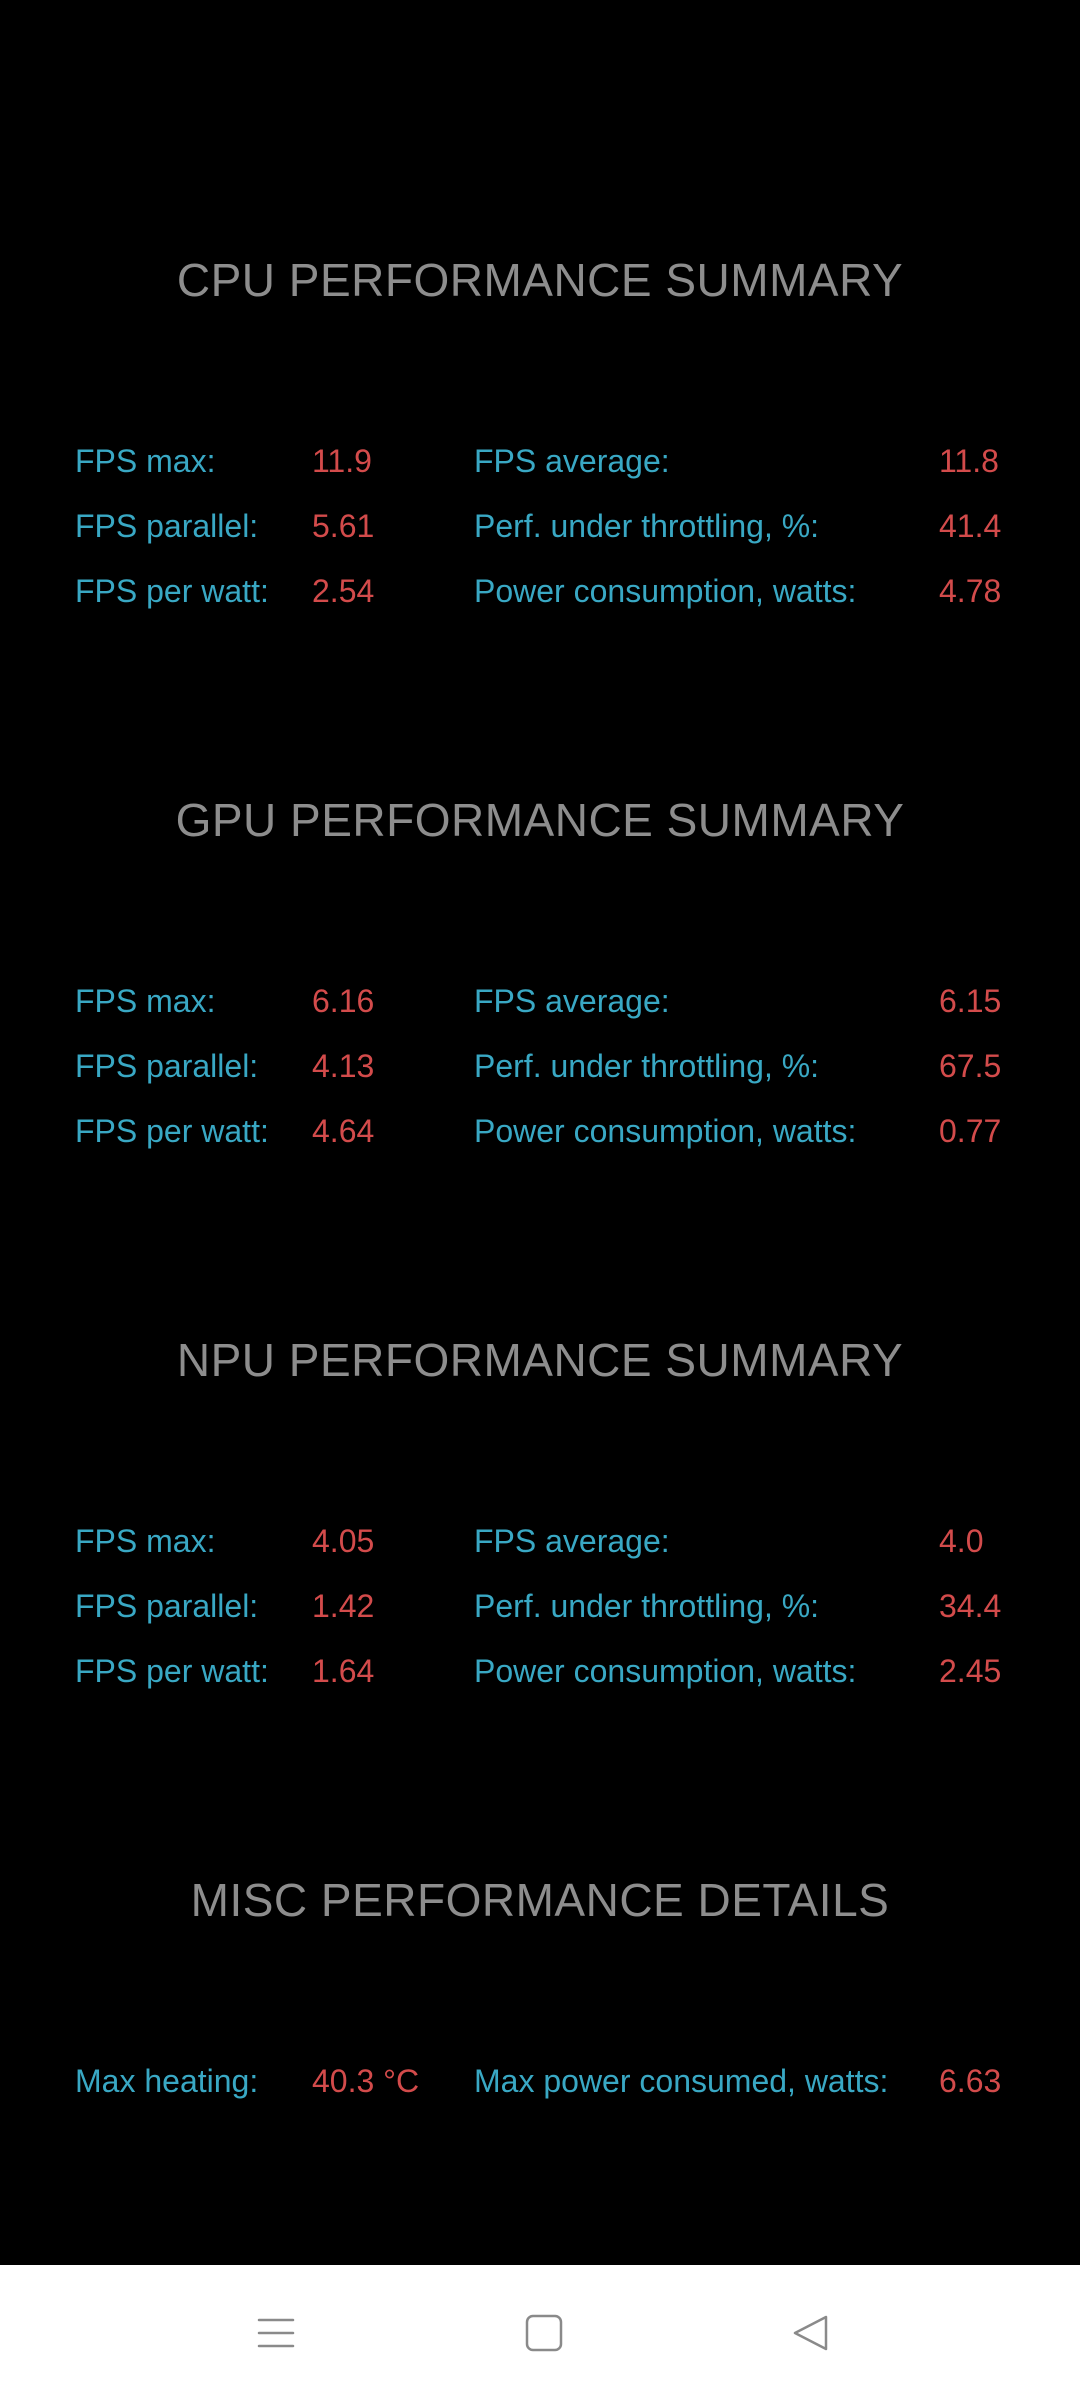 Image resolution: width=1080 pixels, height=2400 pixels. Describe the element at coordinates (167, 1066) in the screenshot. I see `gpu-fps-parallel-label: FPS parallel:` at that location.